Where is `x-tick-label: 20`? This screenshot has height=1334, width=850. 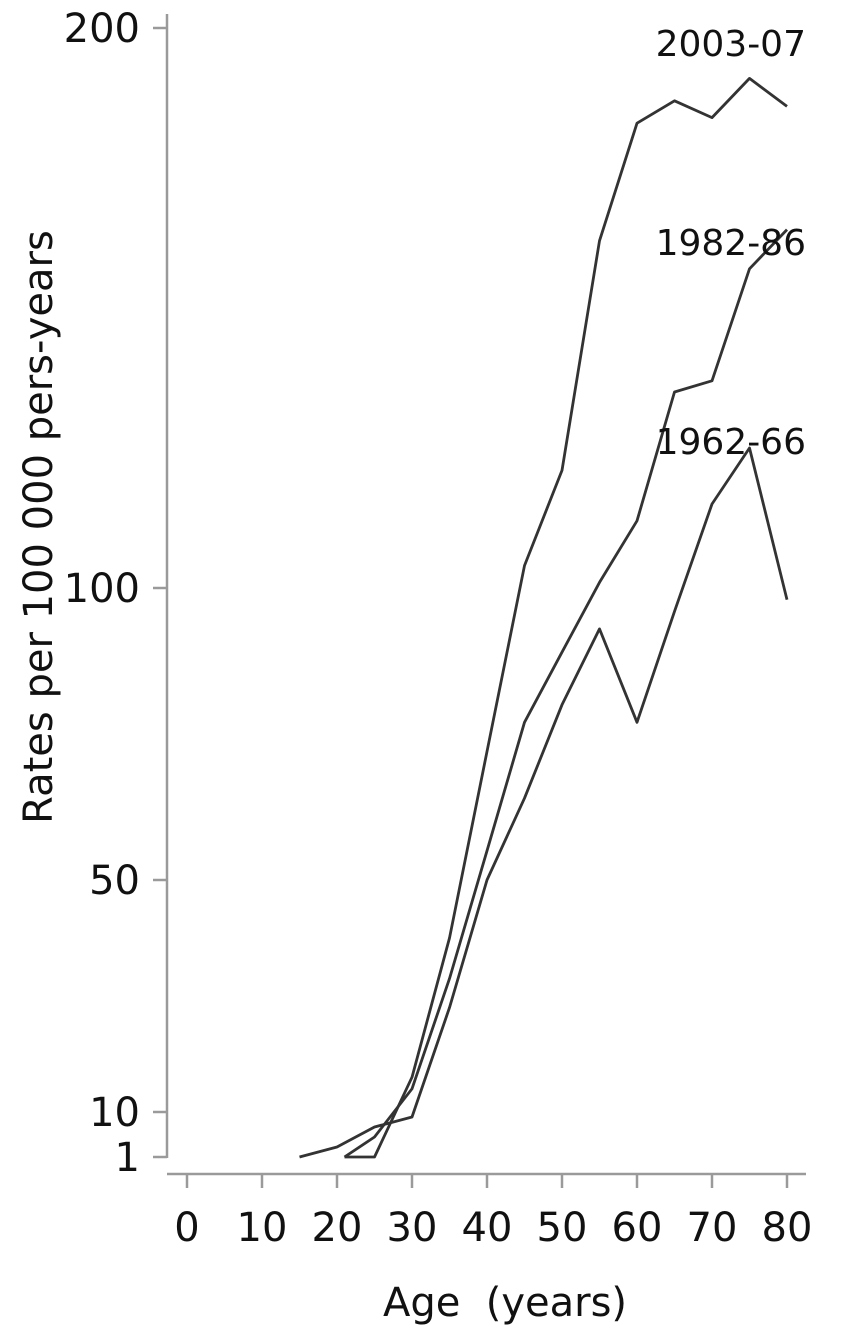
x-tick-label: 20 is located at coordinates (337, 1228).